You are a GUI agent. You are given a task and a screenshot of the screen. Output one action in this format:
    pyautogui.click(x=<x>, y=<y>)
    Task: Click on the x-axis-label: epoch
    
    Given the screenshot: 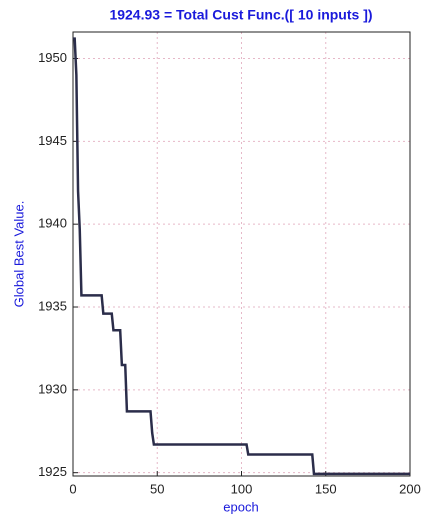 What is the action you would take?
    pyautogui.click(x=240, y=506)
    